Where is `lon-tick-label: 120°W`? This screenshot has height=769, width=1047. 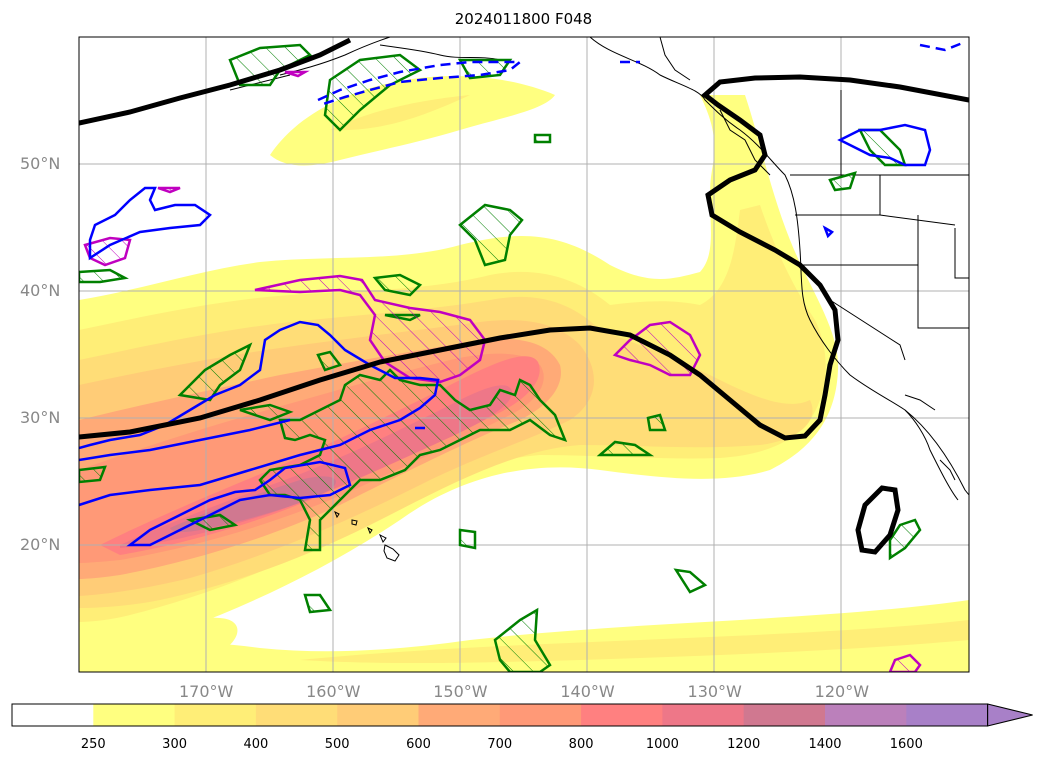 lon-tick-label: 120°W is located at coordinates (842, 691).